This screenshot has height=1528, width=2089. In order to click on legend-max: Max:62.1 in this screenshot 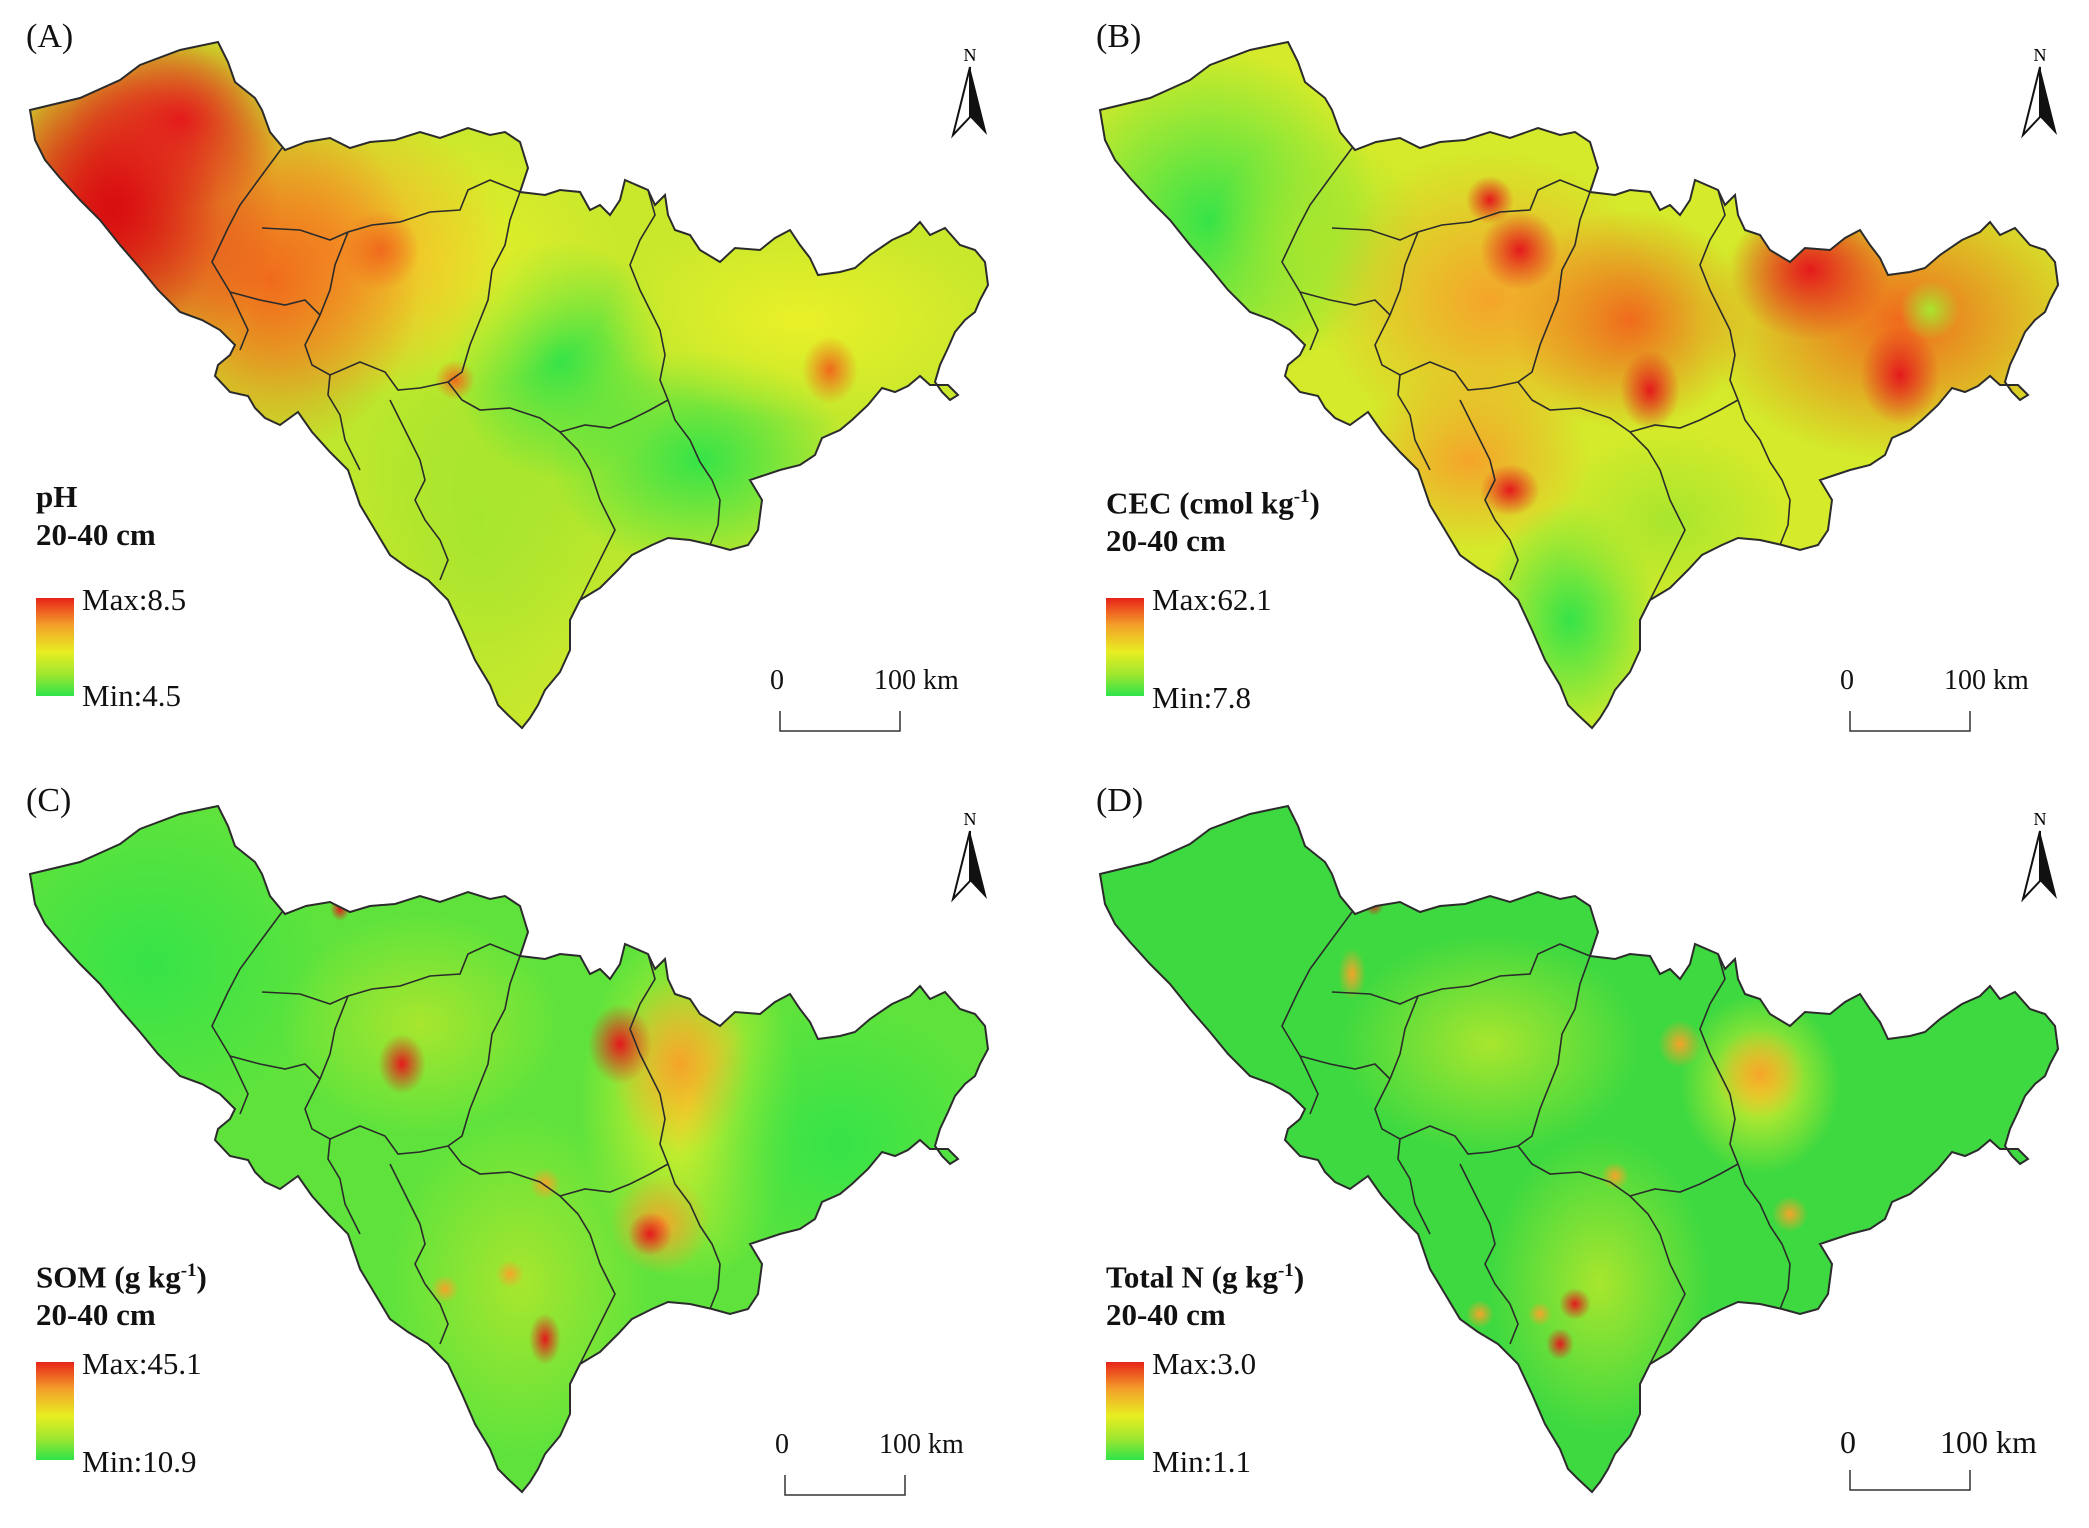, I will do `click(1212, 599)`.